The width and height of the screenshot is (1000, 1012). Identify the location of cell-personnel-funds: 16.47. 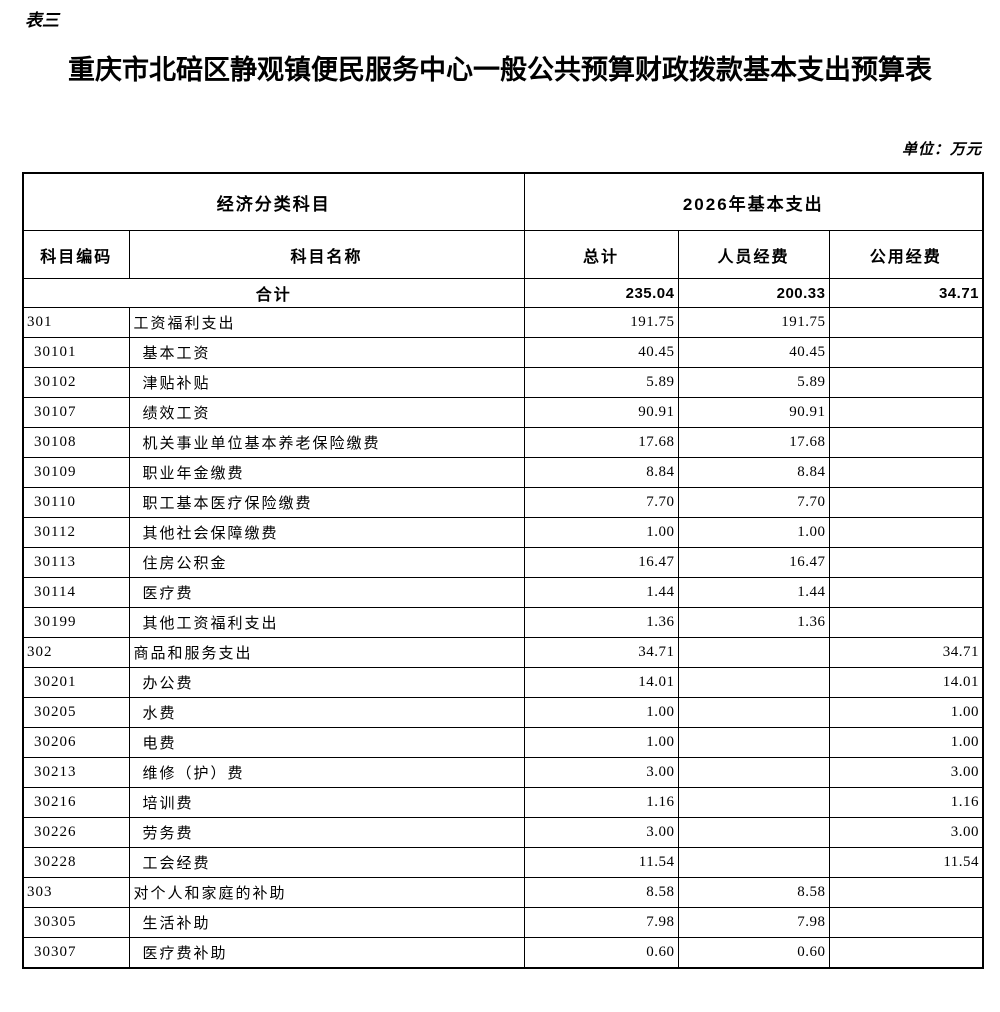
(753, 562).